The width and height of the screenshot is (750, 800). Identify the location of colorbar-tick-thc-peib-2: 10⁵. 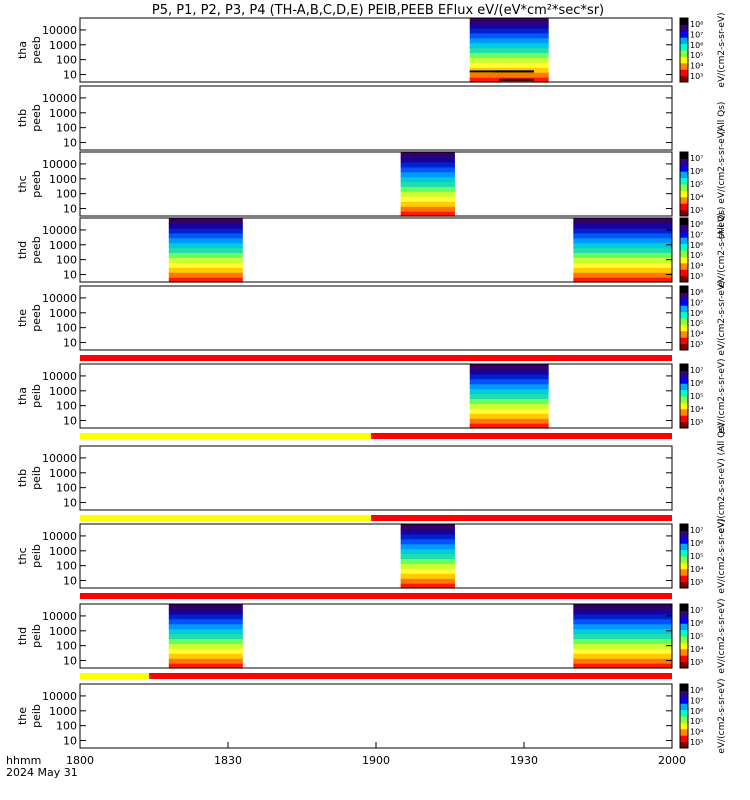
(696, 556).